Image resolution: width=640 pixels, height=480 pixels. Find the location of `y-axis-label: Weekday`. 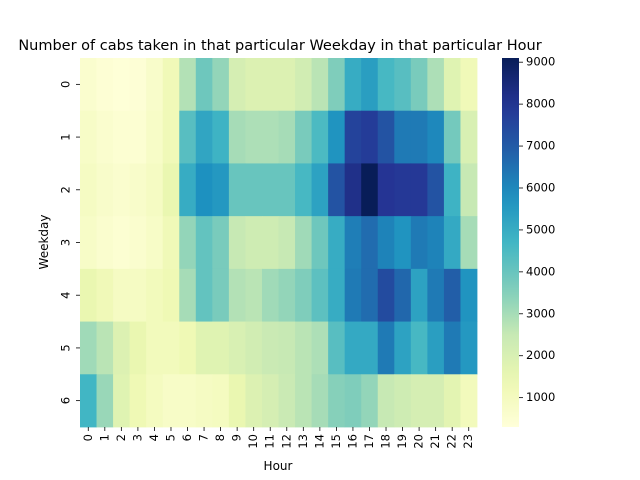

y-axis-label: Weekday is located at coordinates (44, 242).